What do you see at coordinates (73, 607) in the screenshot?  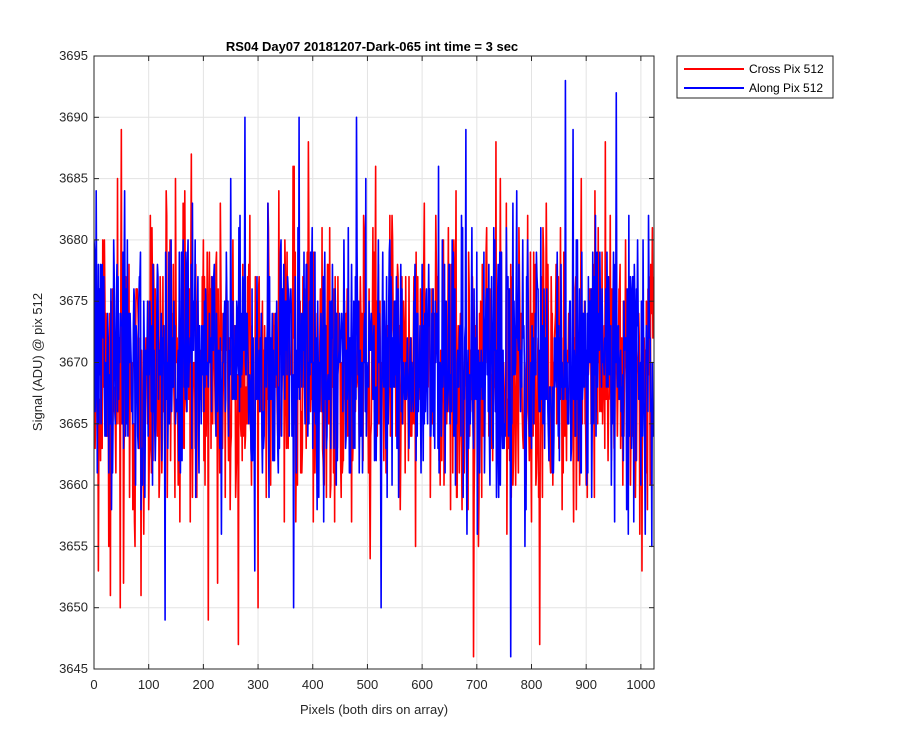 I see `y-tick-label: 3650` at bounding box center [73, 607].